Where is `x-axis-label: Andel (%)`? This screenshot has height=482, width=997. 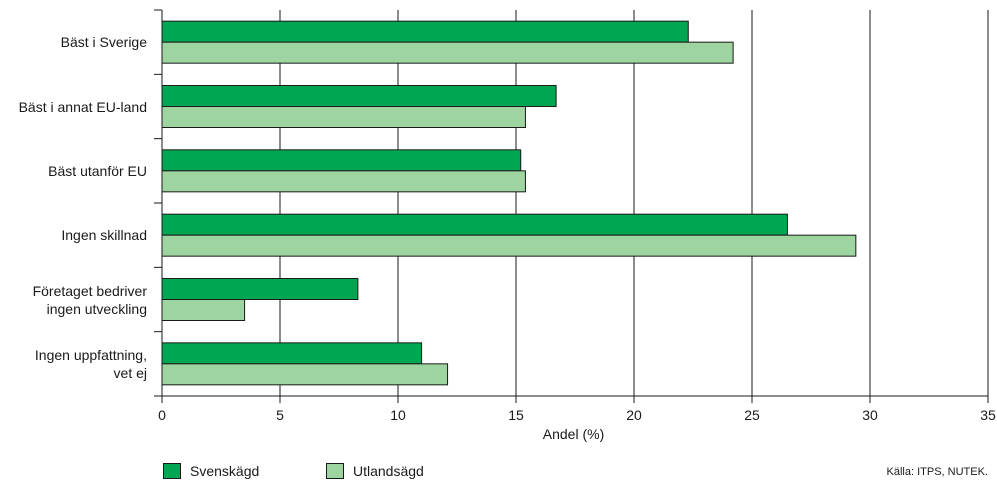
x-axis-label: Andel (%) is located at coordinates (573, 434).